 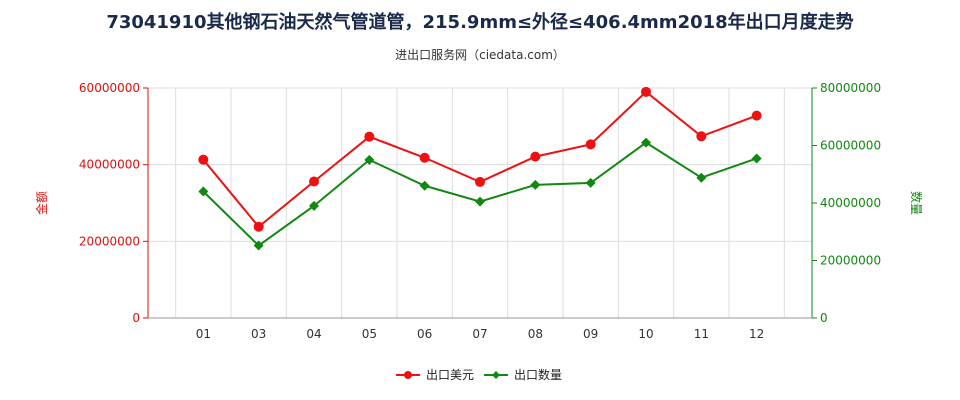 What do you see at coordinates (41, 203) in the screenshot?
I see `y-axis-title: 金额` at bounding box center [41, 203].